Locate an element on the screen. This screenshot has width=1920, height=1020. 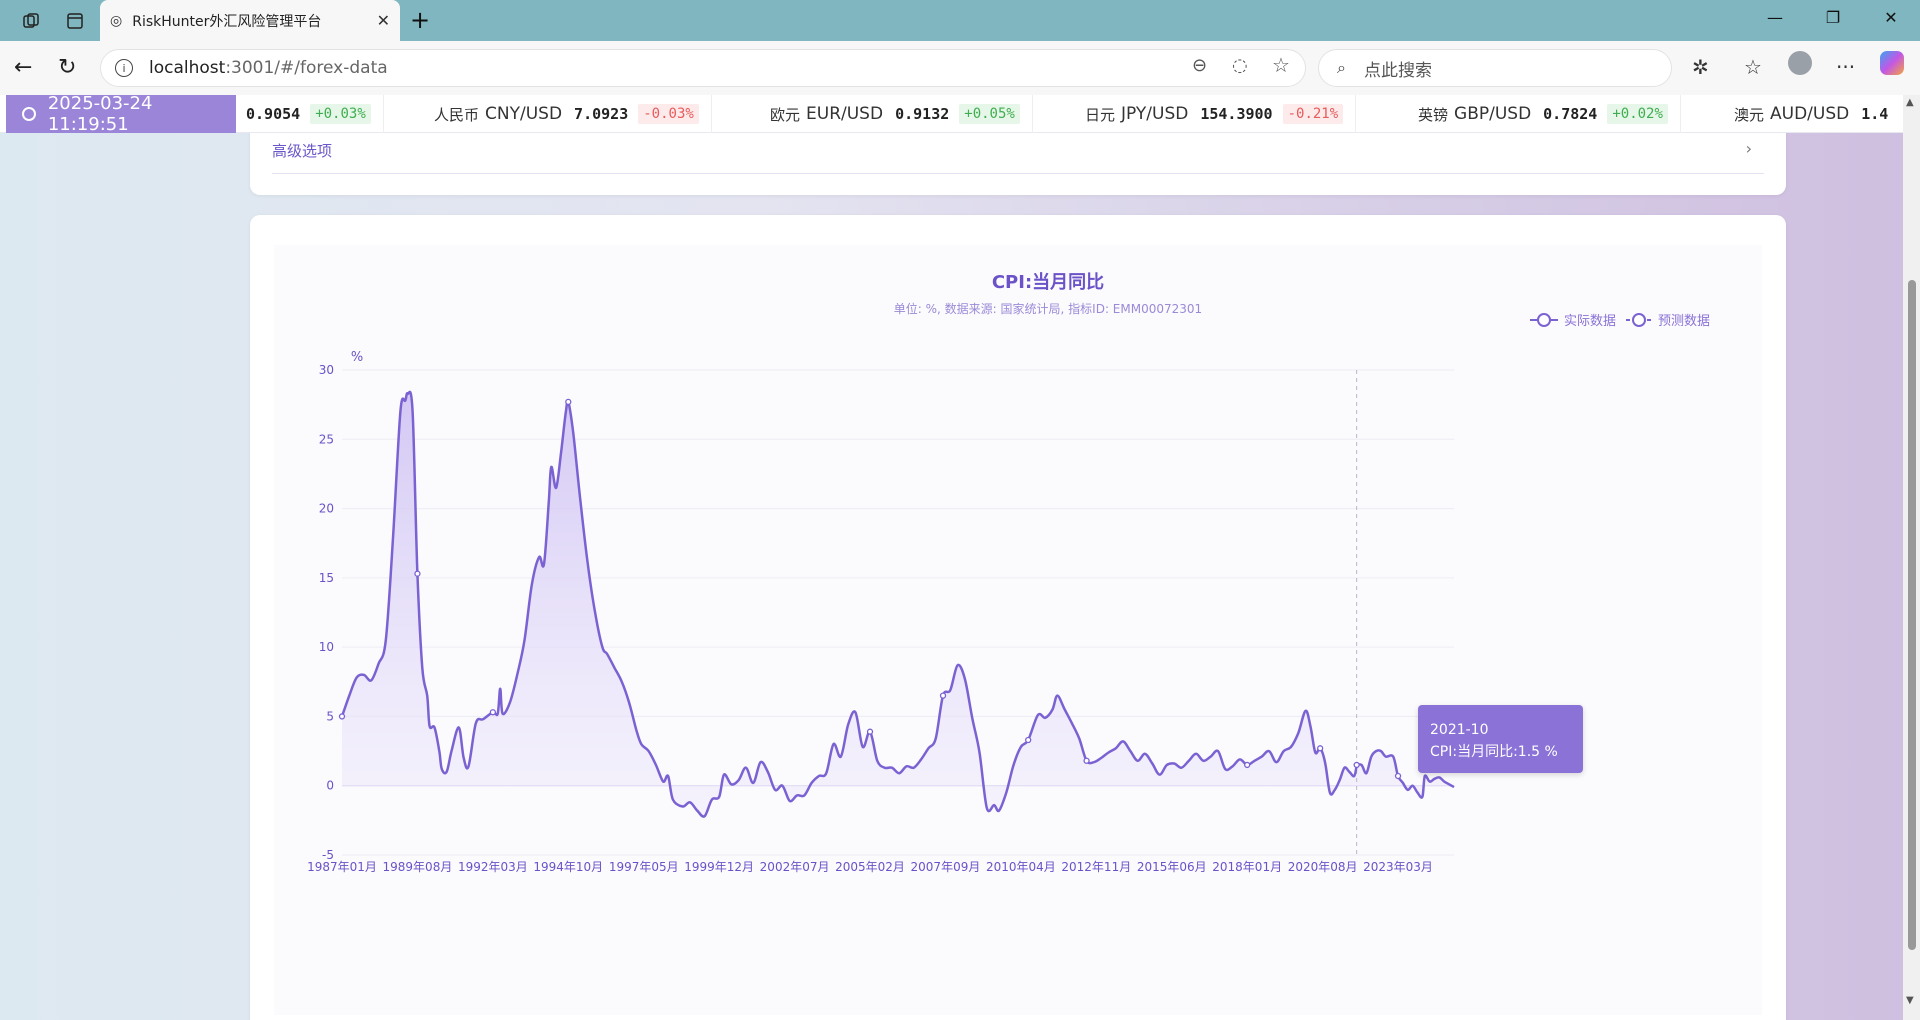
ticker-time: 2025-03-24 11:19:51 is located at coordinates (100, 115).